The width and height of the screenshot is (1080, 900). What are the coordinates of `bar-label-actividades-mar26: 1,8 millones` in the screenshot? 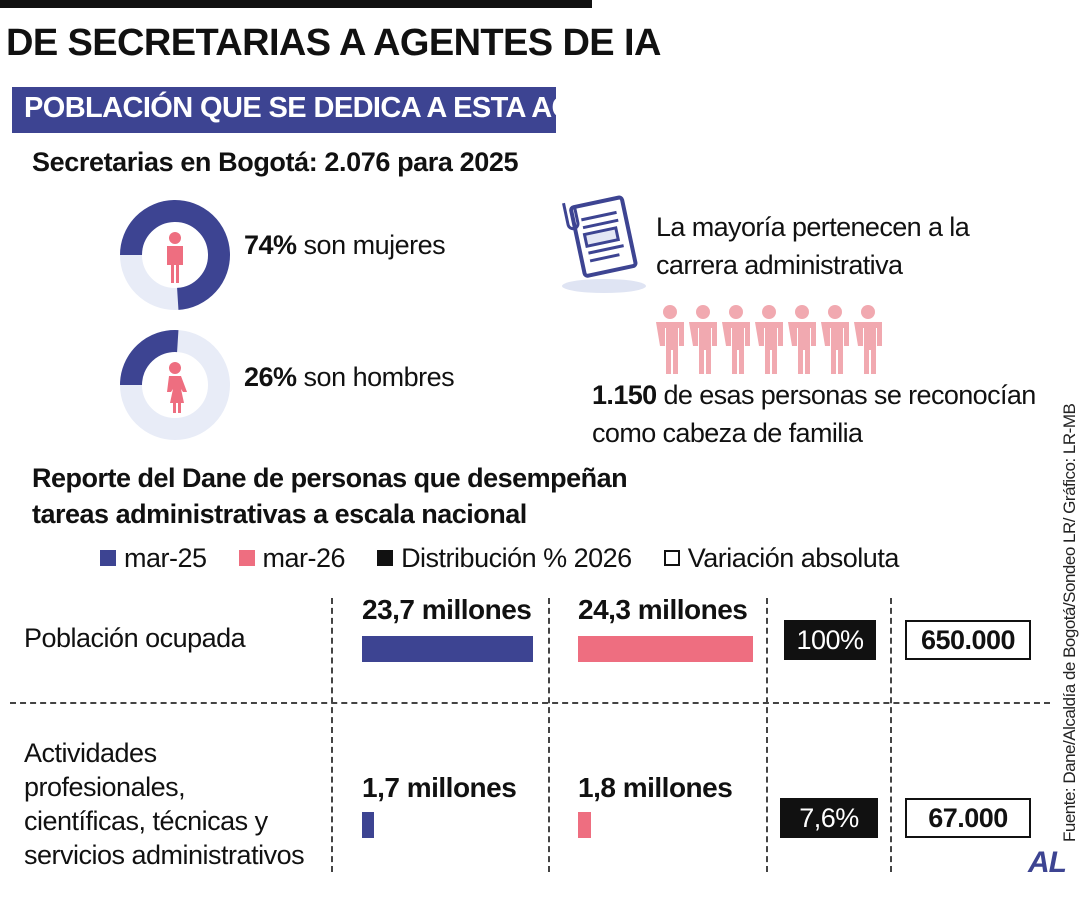 It's located at (655, 787).